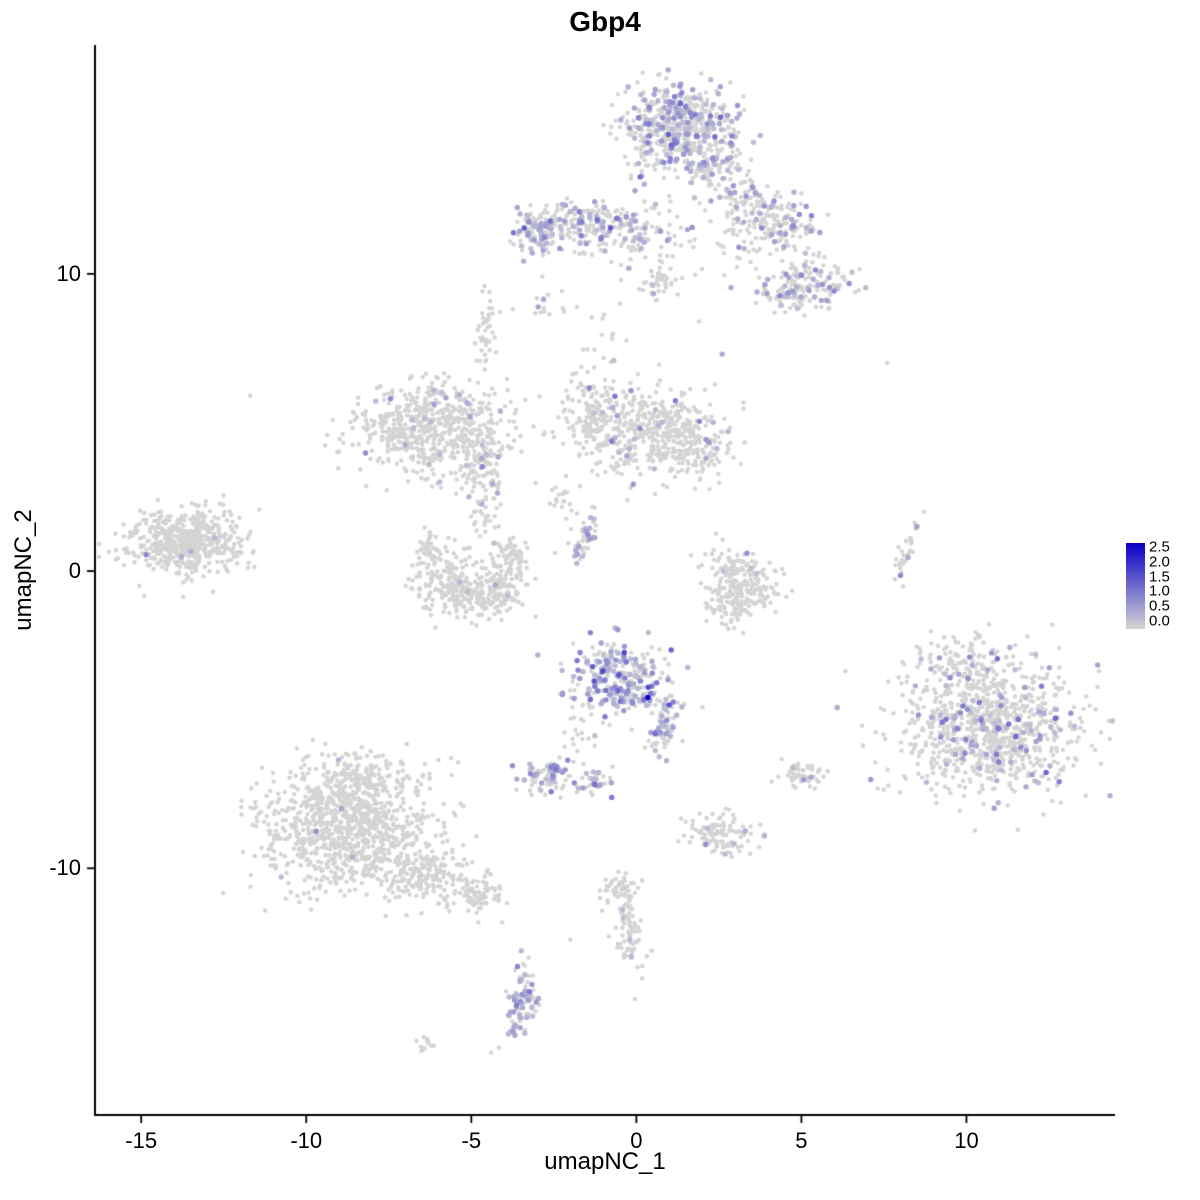 This screenshot has width=1200, height=1200. I want to click on legend-tick-label: 0.0, so click(1159, 621).